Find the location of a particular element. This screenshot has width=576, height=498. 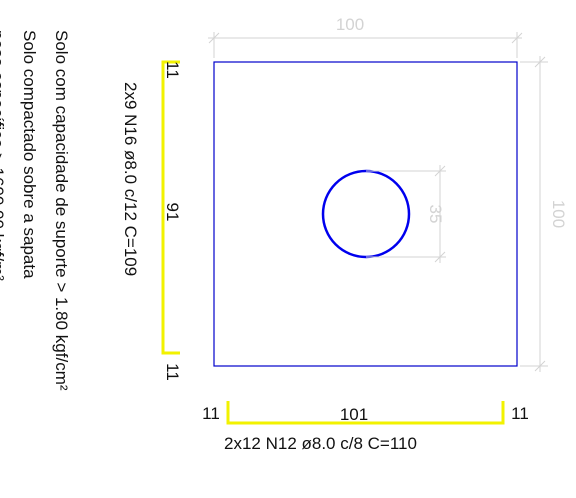

horizontal-rebar-length: 101 is located at coordinates (354, 414).